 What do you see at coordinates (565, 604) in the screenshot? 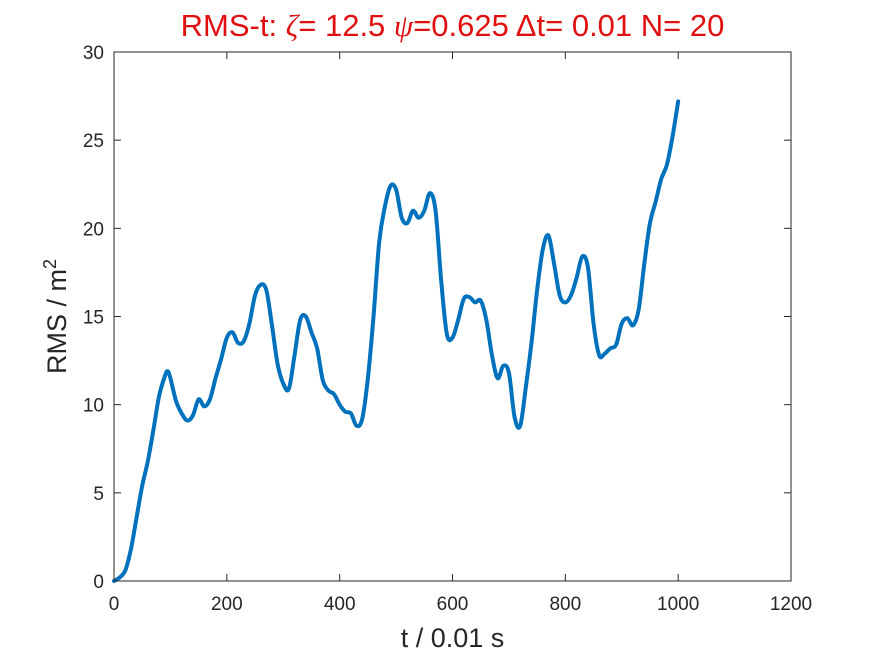
I see `x-tick-label: 800` at bounding box center [565, 604].